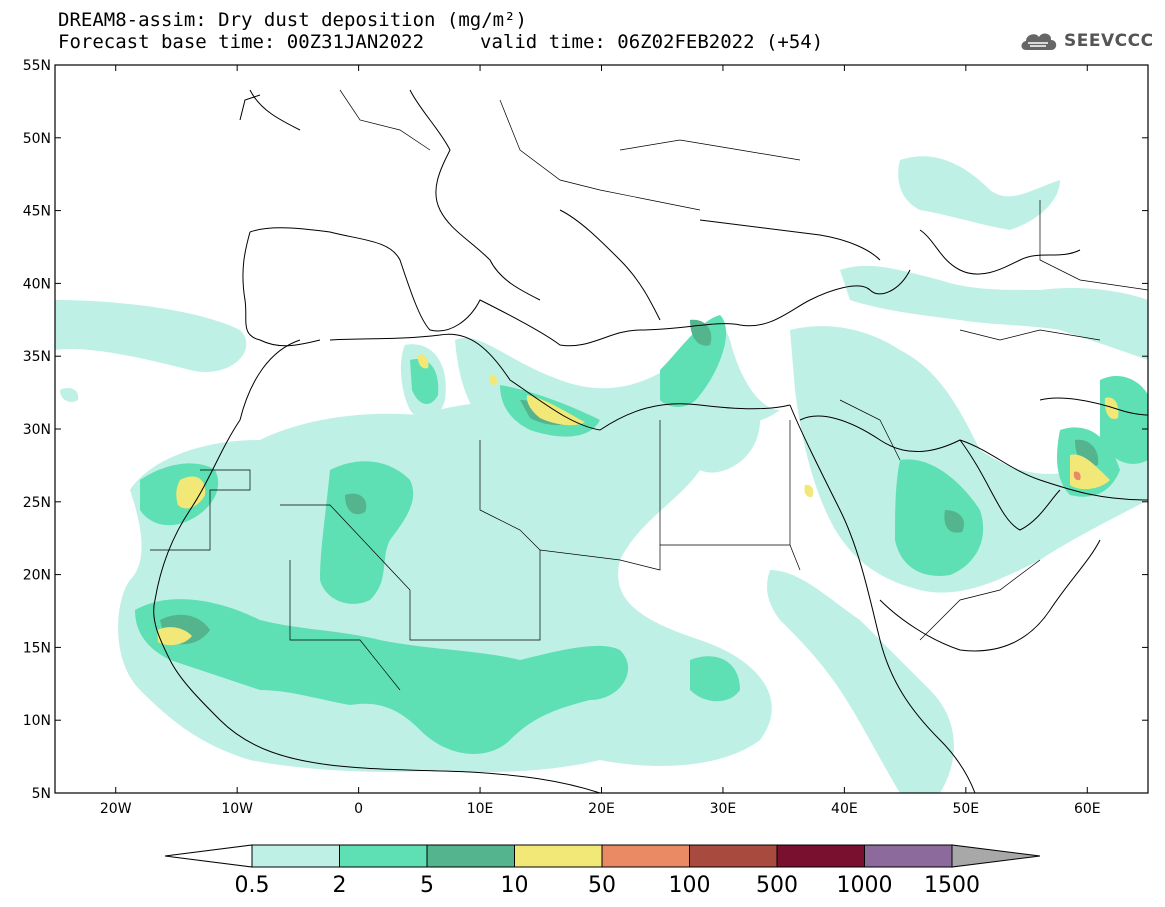 The width and height of the screenshot is (1165, 907). What do you see at coordinates (723, 809) in the screenshot?
I see `lon-label: 30E` at bounding box center [723, 809].